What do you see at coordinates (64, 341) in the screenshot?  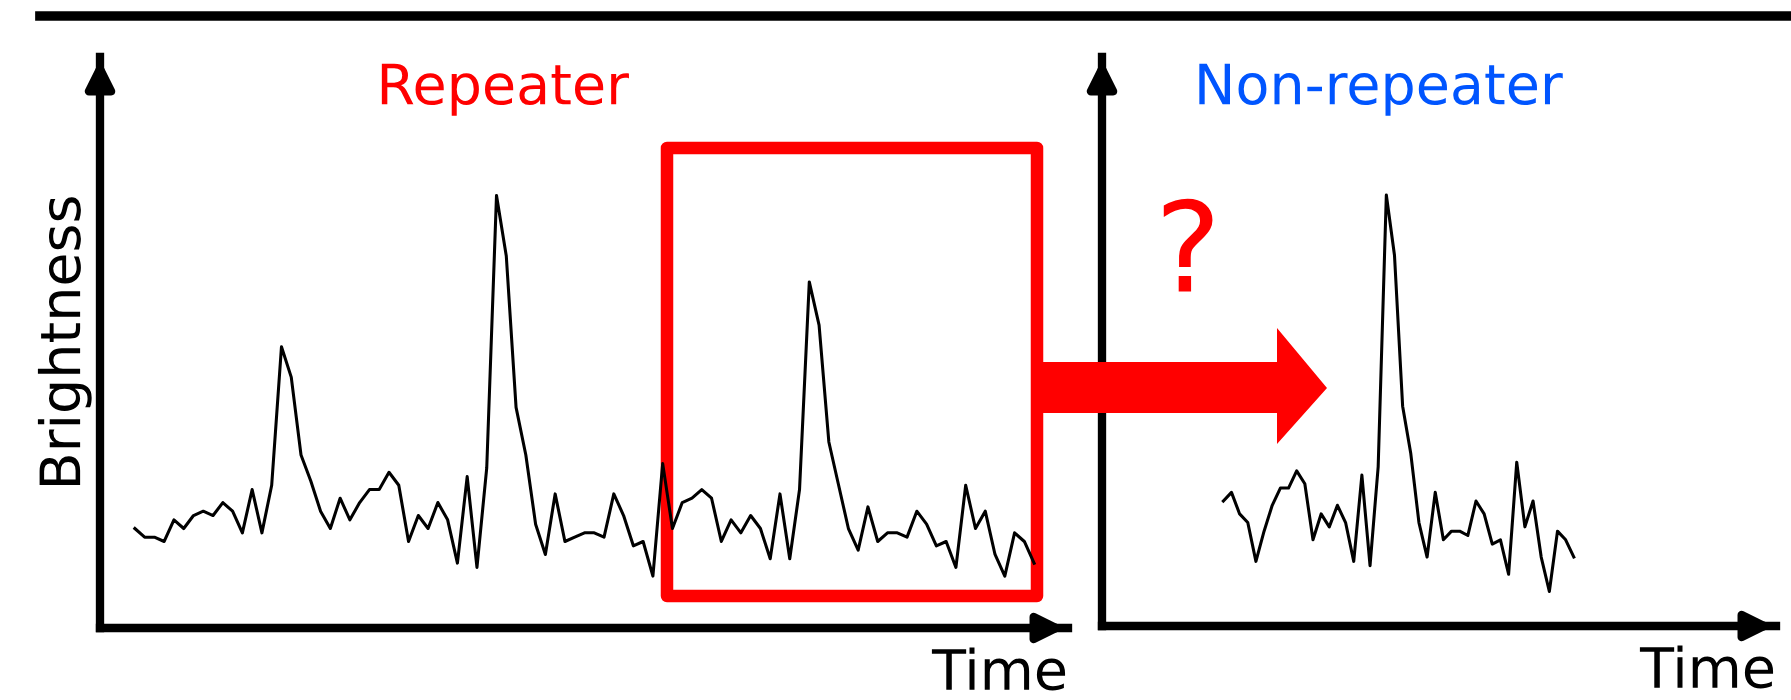 I see `y-axis-title: Brightness` at bounding box center [64, 341].